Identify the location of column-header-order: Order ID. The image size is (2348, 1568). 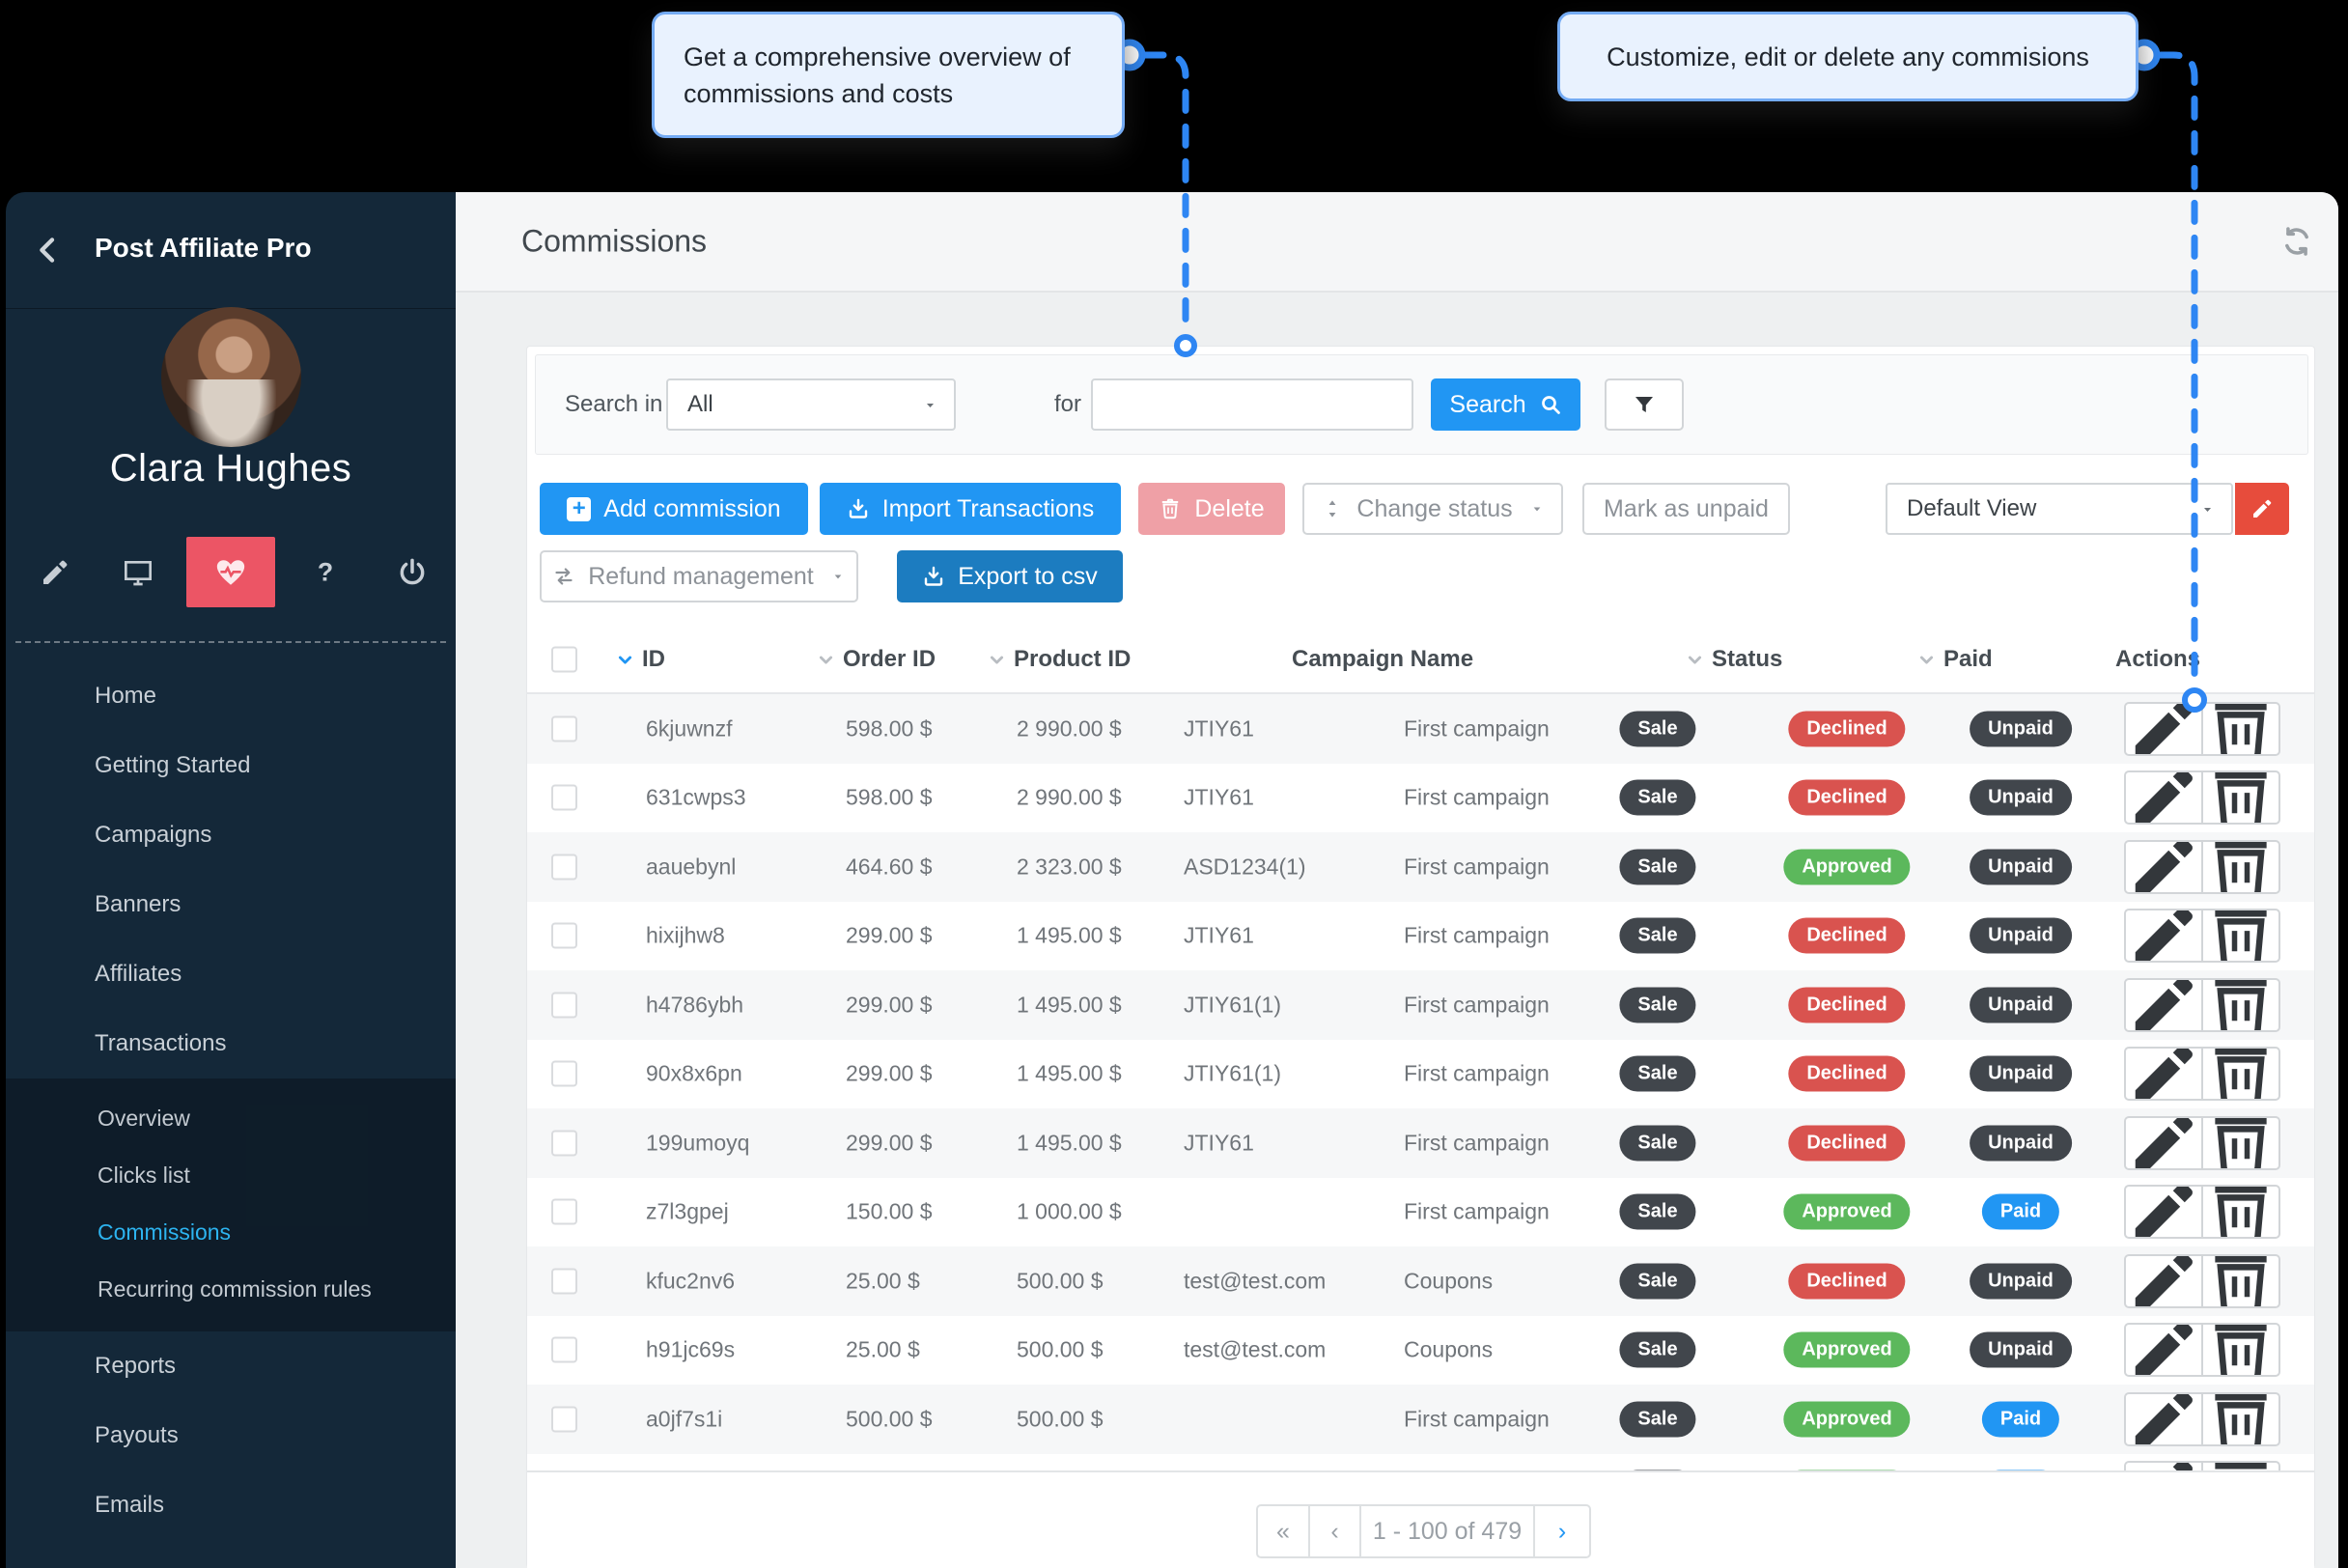
(876, 659).